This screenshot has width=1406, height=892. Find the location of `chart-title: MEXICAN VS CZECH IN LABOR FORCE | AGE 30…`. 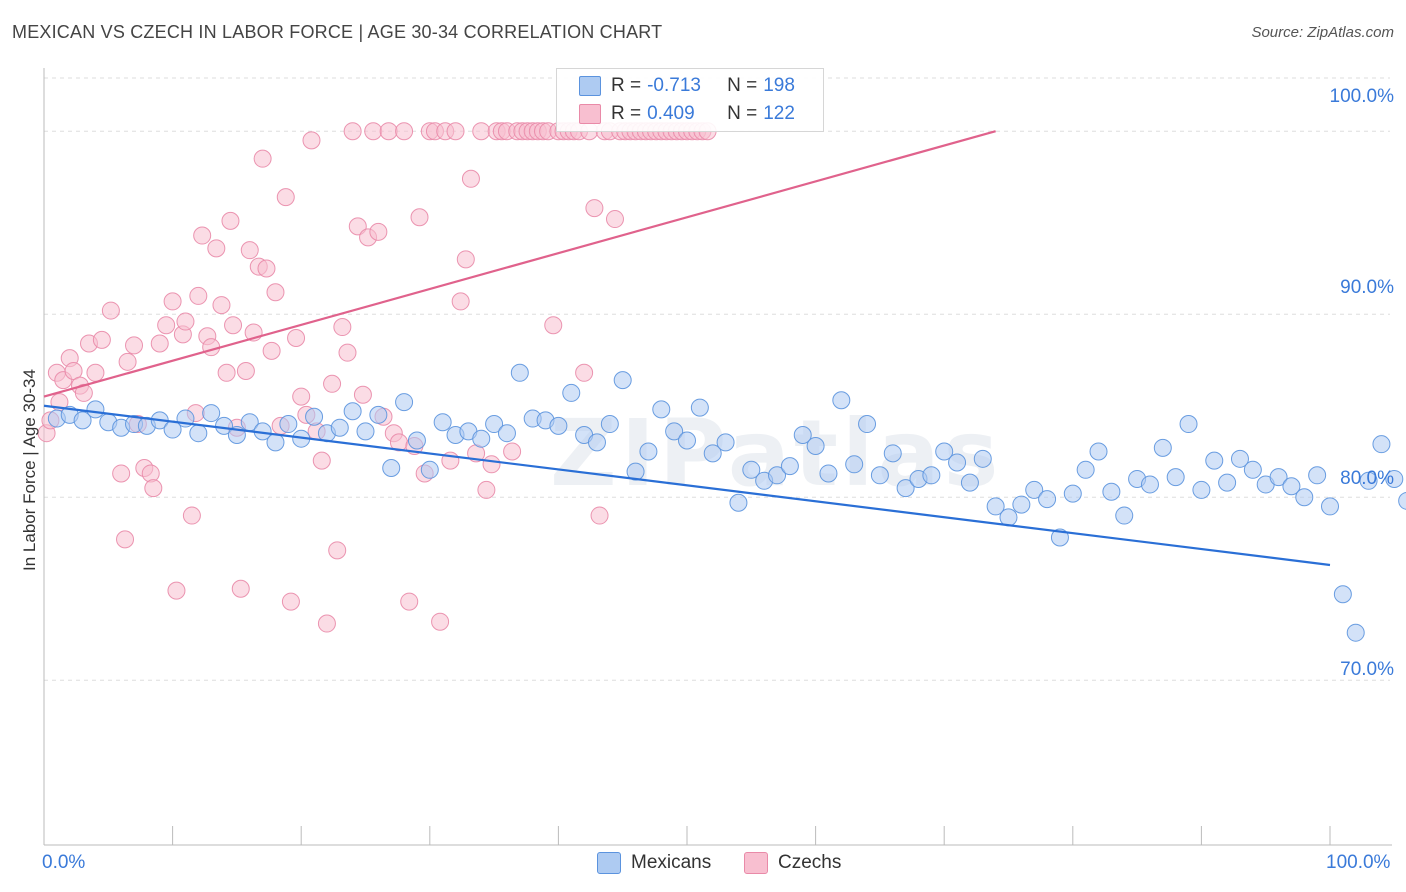

chart-title: MEXICAN VS CZECH IN LABOR FORCE | AGE 30… is located at coordinates (337, 32).